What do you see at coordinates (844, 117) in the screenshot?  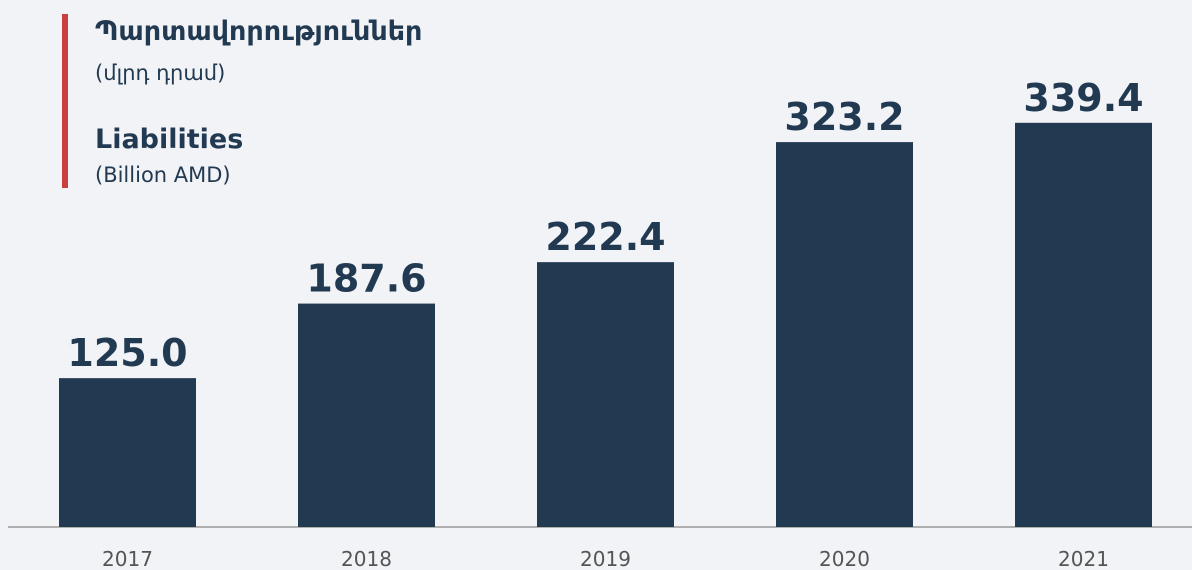 I see `value-label: 323.2` at bounding box center [844, 117].